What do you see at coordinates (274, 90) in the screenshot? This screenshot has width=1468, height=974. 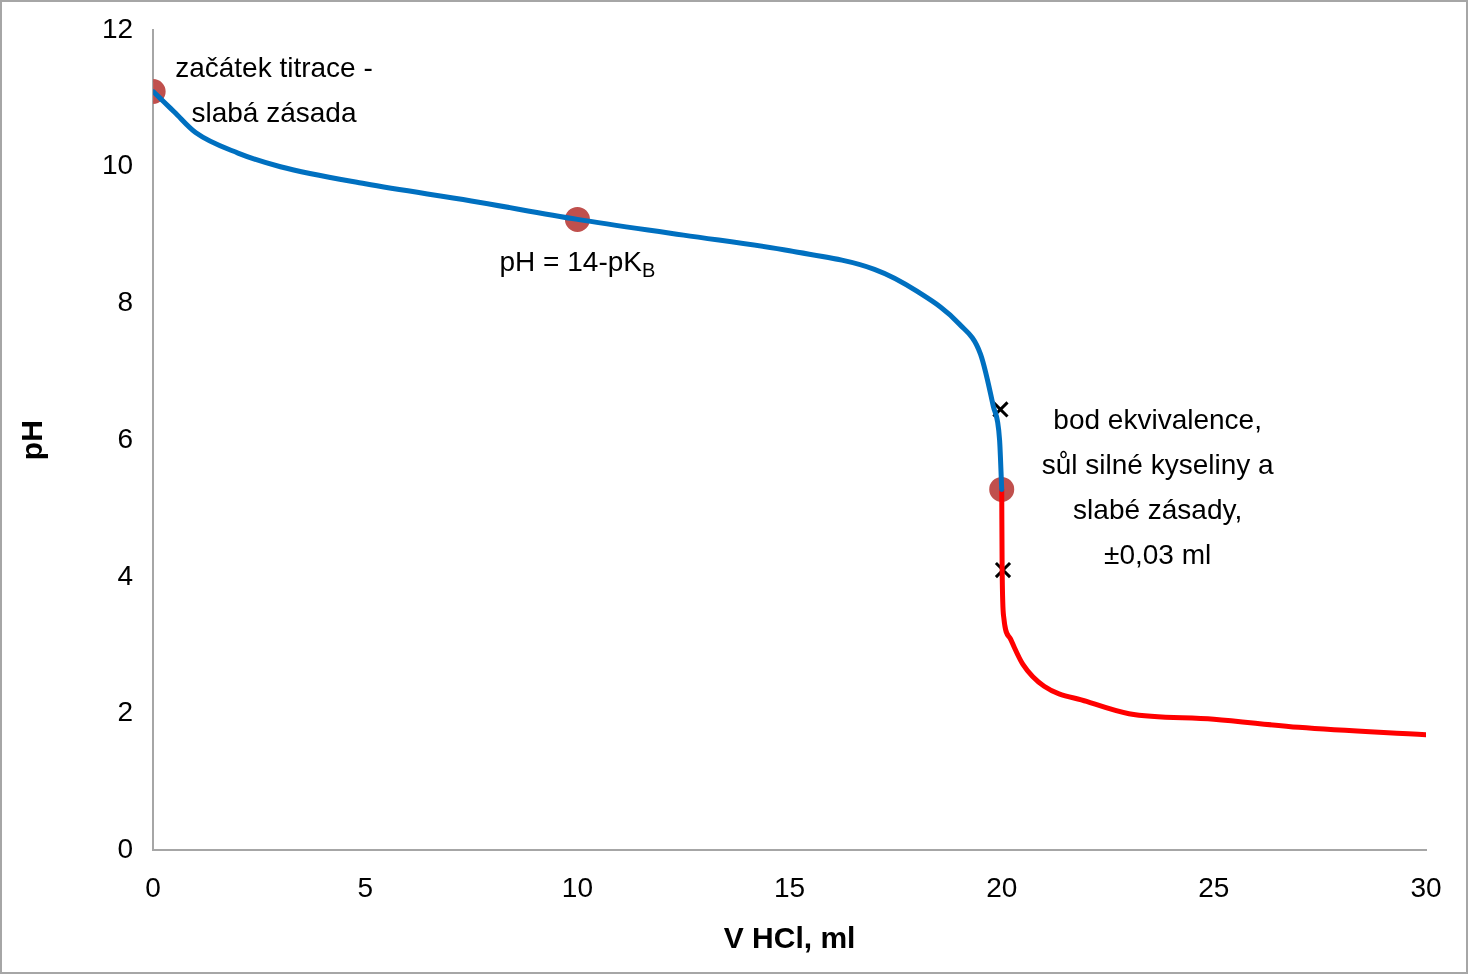 I see `annotation: začátek titrace - slabá zásada` at bounding box center [274, 90].